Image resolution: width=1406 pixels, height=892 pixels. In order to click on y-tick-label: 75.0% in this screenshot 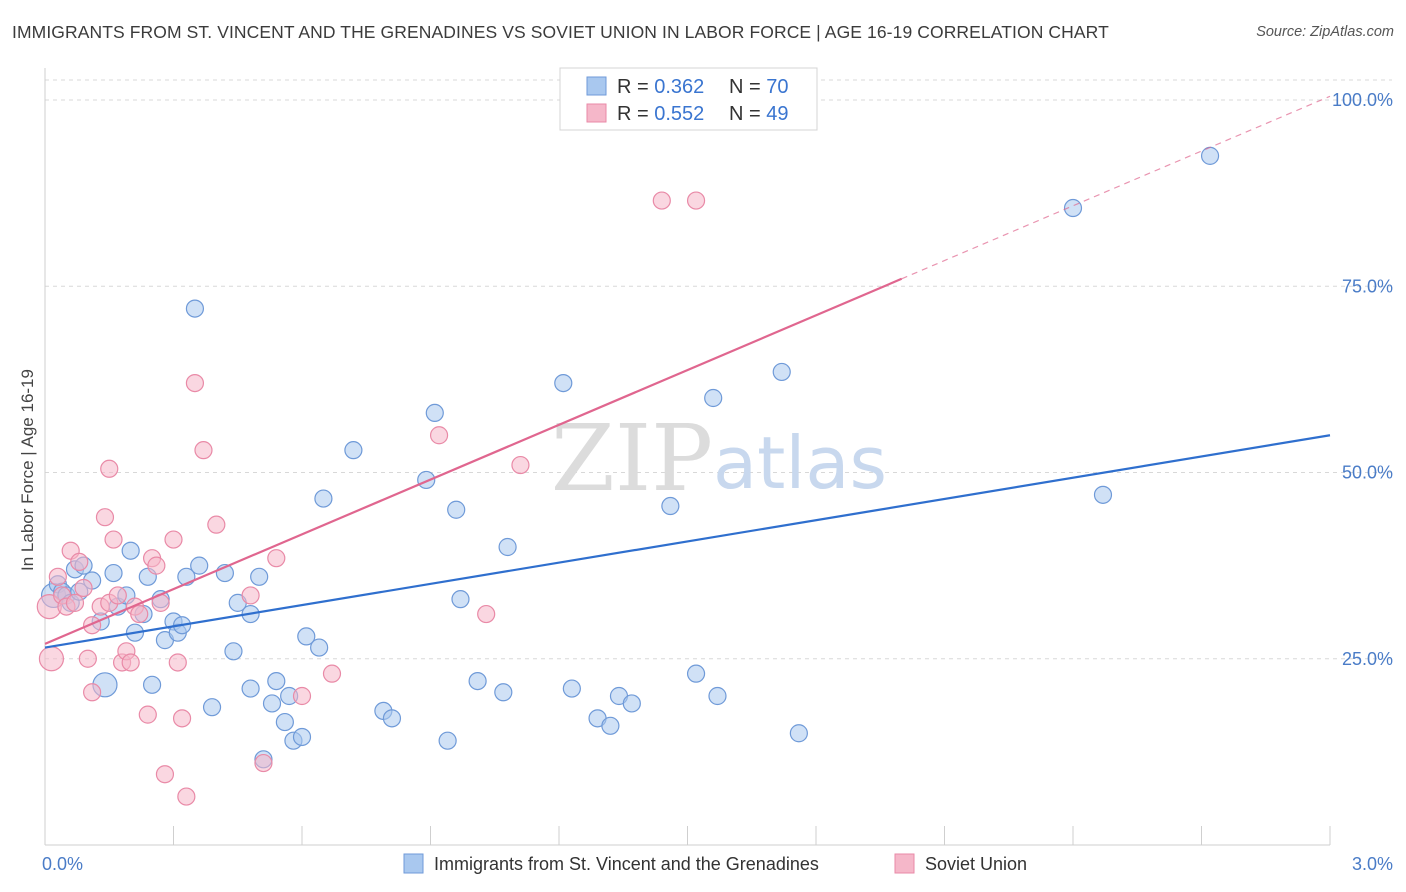, I will do `click(1367, 286)`.